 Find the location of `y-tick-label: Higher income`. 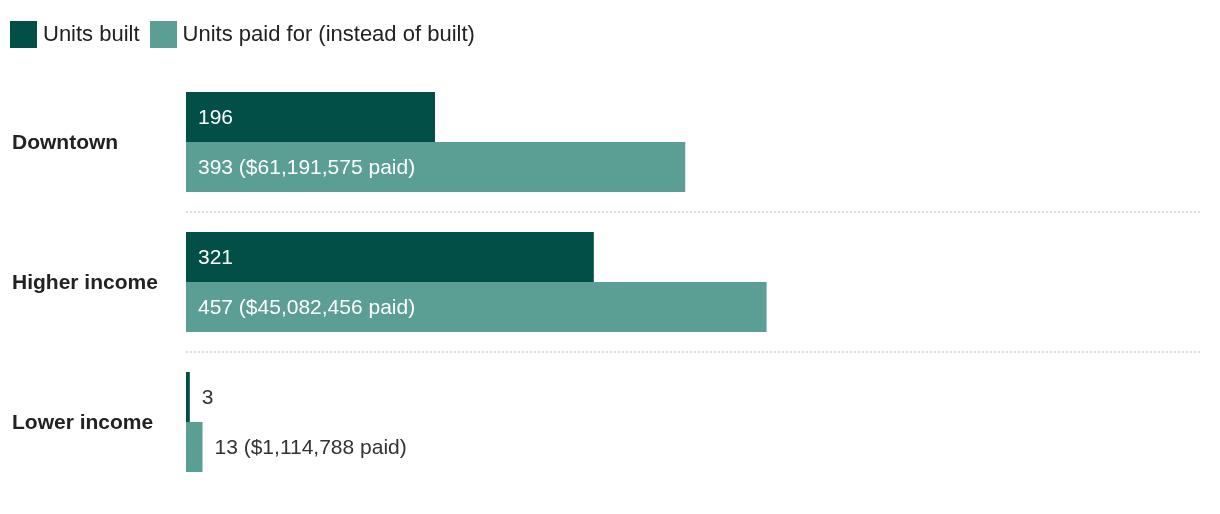

y-tick-label: Higher income is located at coordinates (85, 282).